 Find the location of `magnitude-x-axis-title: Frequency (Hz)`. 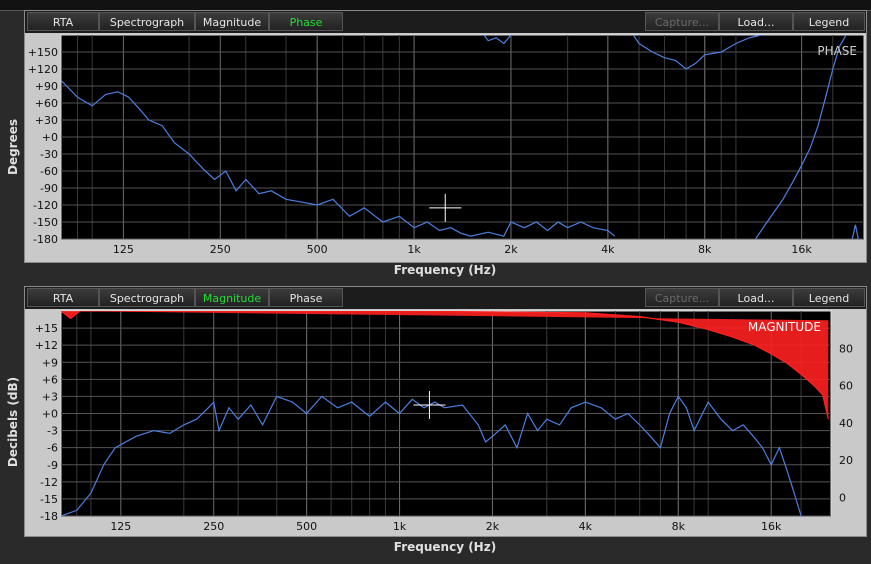

magnitude-x-axis-title: Frequency (Hz) is located at coordinates (445, 547).